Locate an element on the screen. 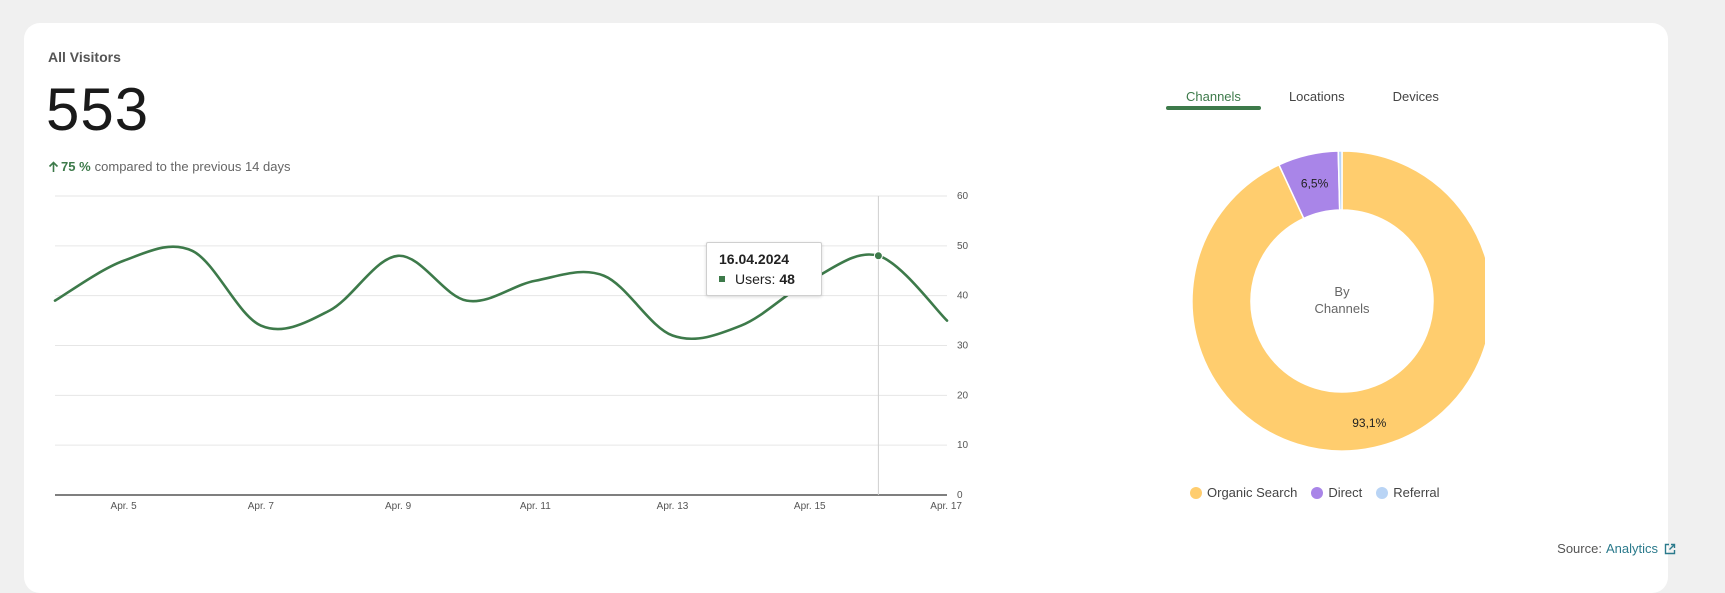  source-attribution: Source: Analytics is located at coordinates (1616, 548).